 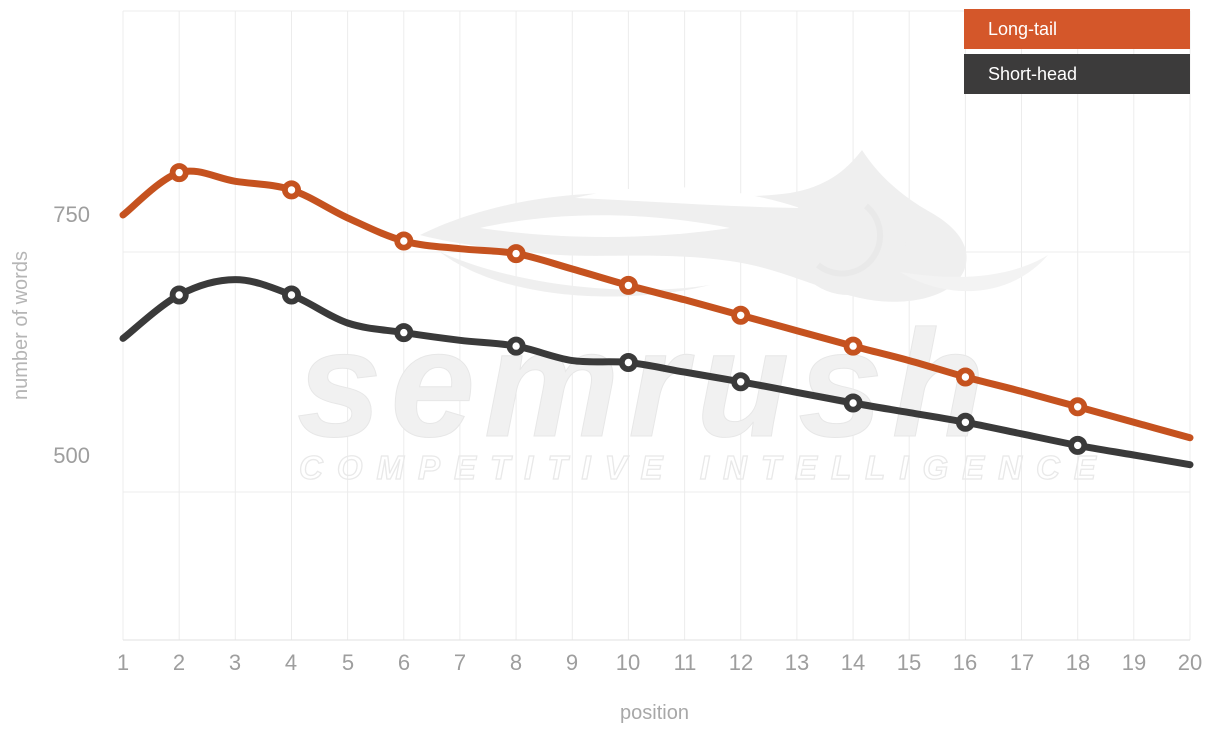 What do you see at coordinates (71, 455) in the screenshot?
I see `y-tick-label-500: 500` at bounding box center [71, 455].